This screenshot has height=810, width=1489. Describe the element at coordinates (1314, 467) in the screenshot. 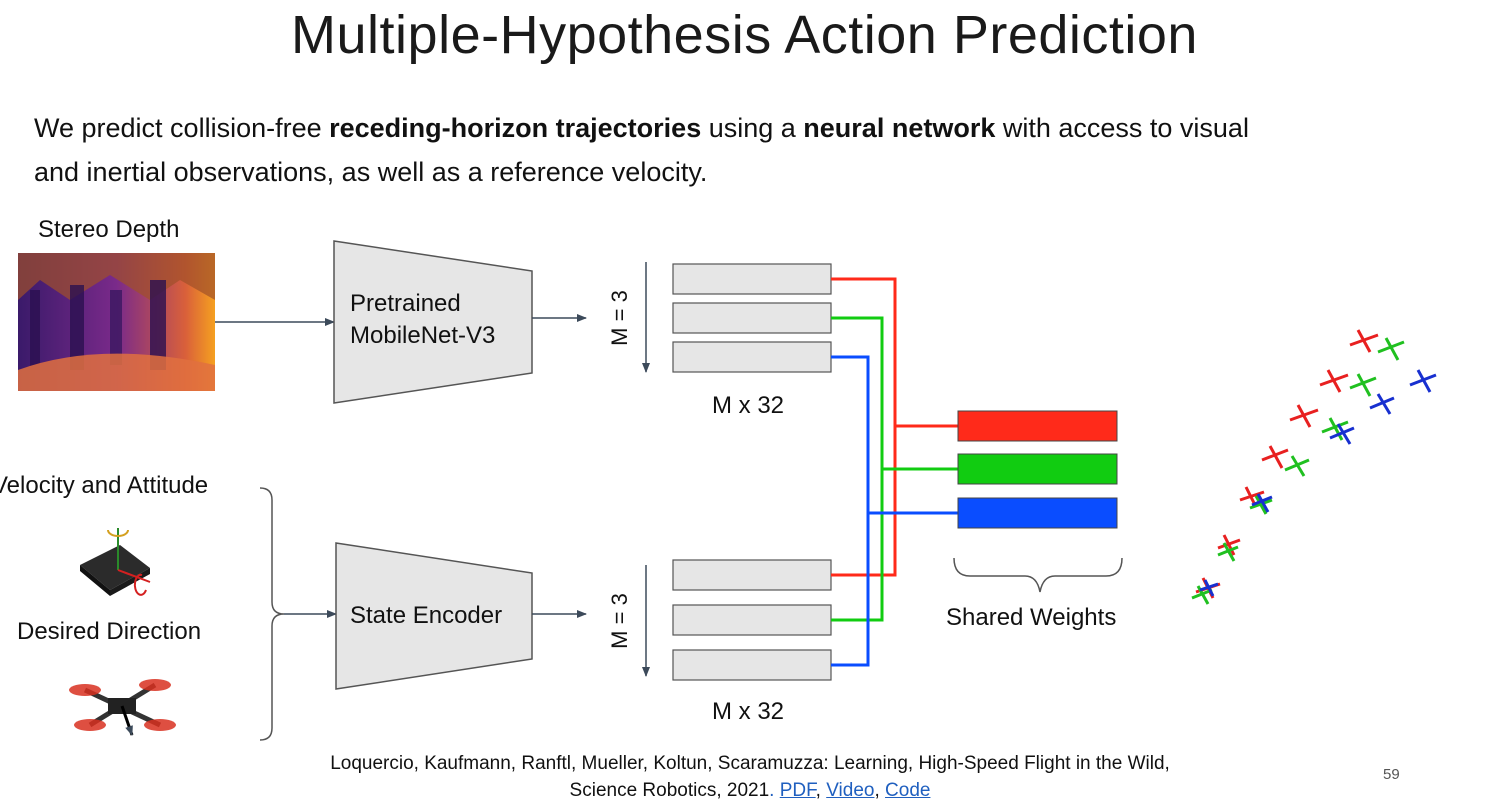

I see `trajectory-drones-illustration` at that location.